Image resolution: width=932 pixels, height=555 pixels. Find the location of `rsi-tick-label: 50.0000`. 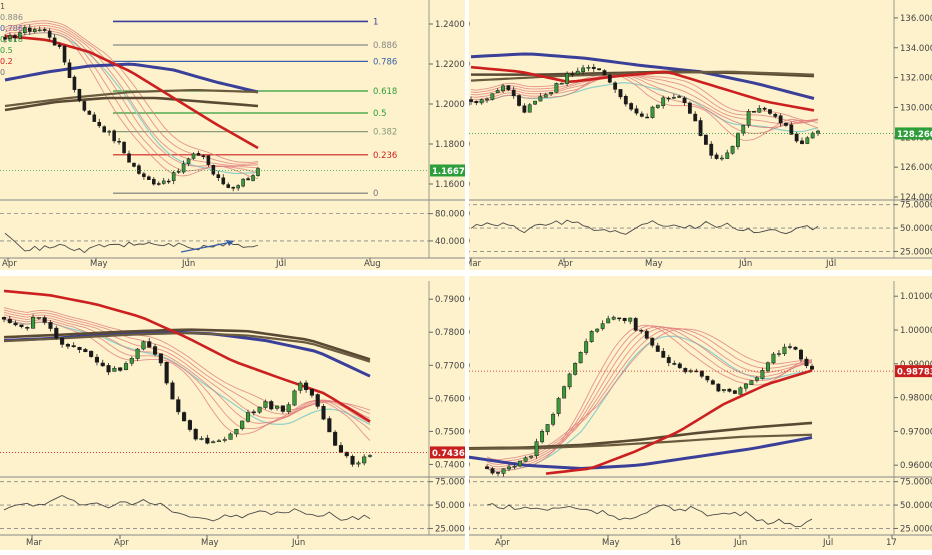

rsi-tick-label: 50.0000 is located at coordinates (916, 229).